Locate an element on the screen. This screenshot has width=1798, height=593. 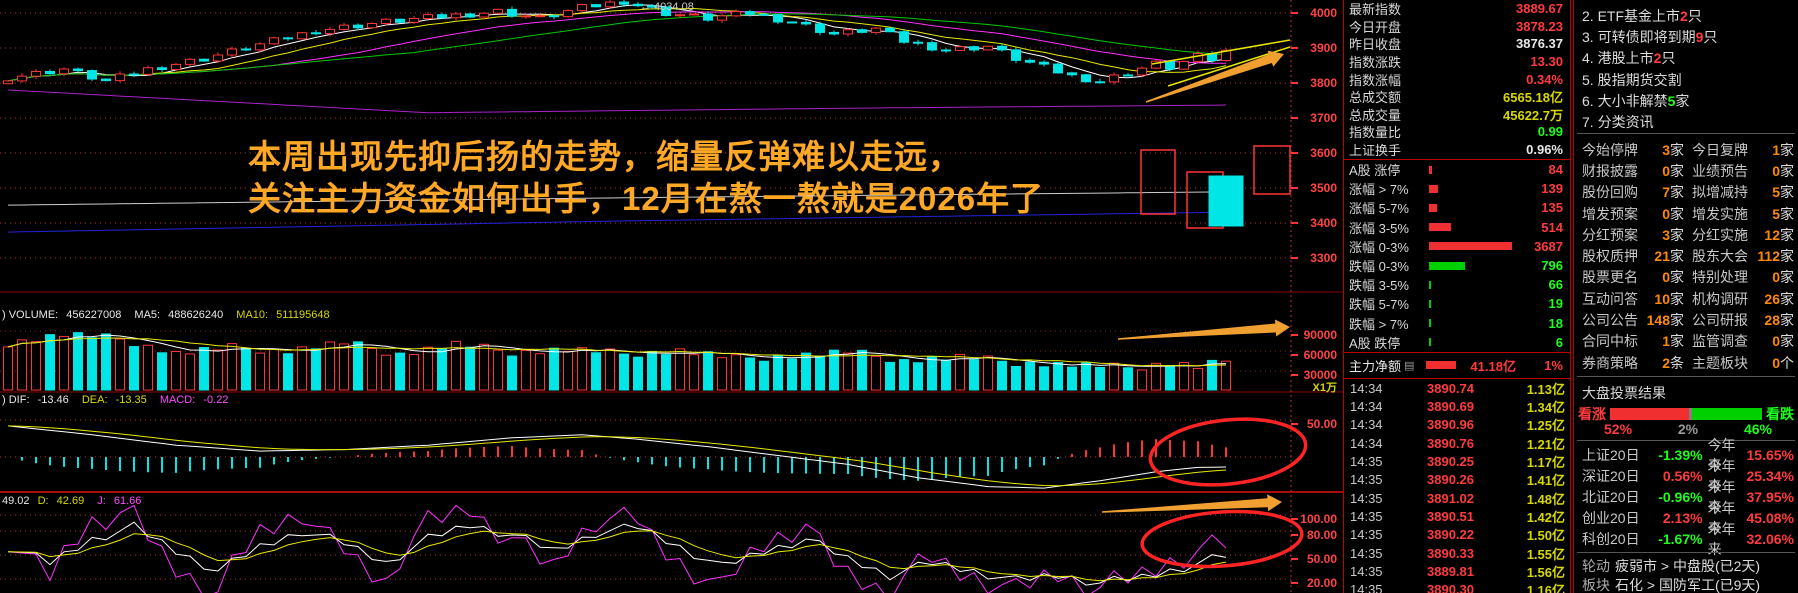
tick-row: 14:34 3890.96 1.25亿 is located at coordinates (1457, 425).